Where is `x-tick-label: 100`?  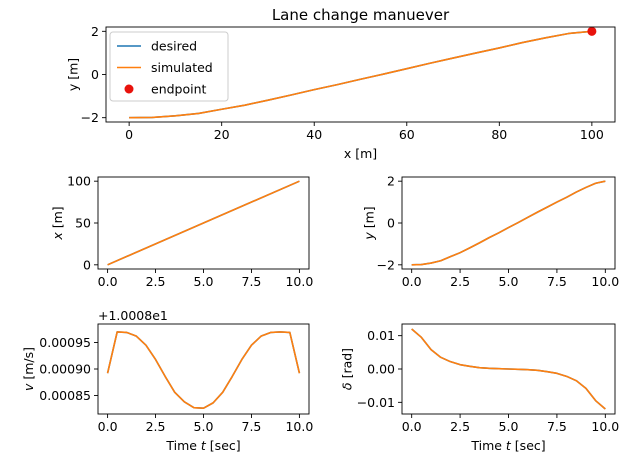
x-tick-label: 100 is located at coordinates (592, 134).